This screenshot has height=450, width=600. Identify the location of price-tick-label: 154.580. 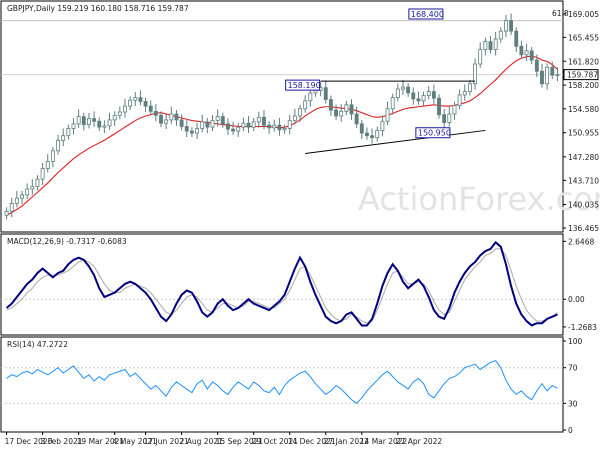
(583, 109).